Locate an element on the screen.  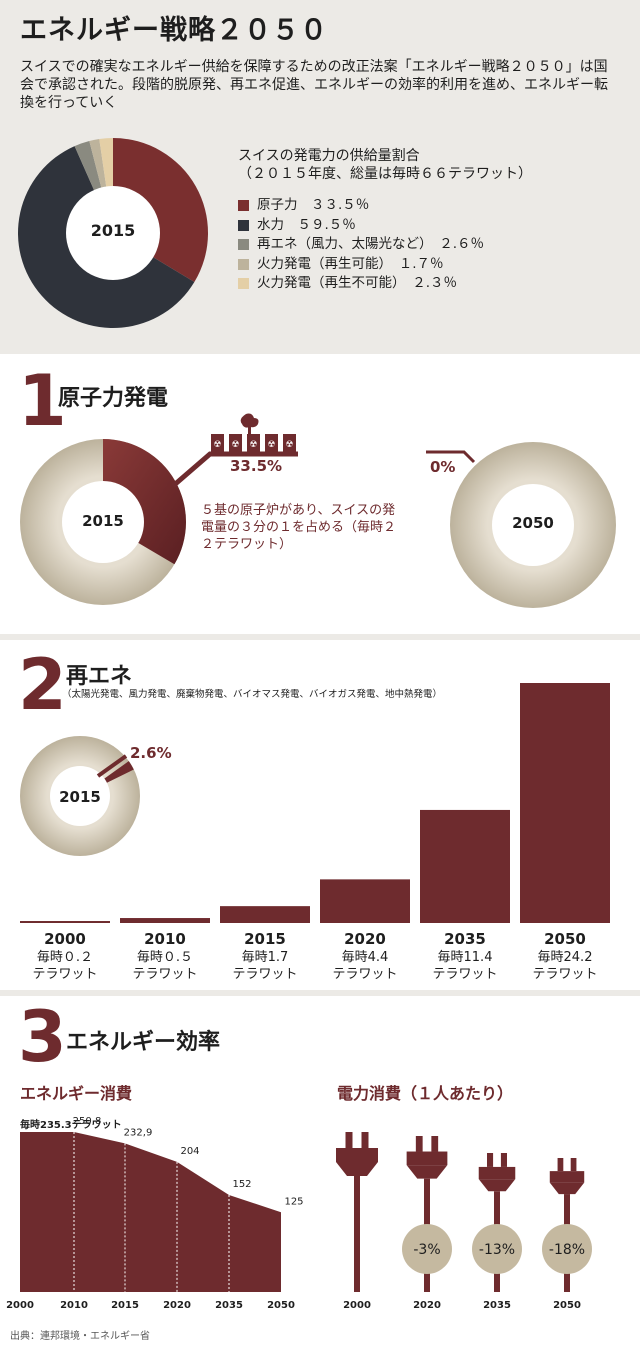
reduction-badge-label: -3% is located at coordinates (426, 1250).